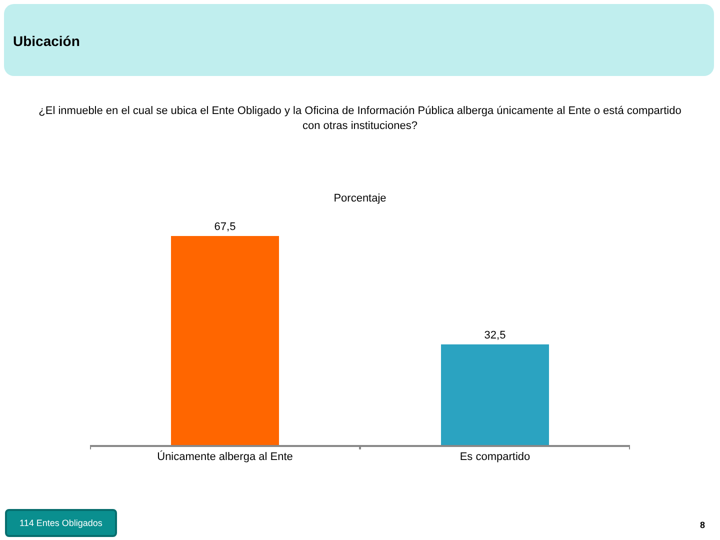 The image size is (720, 540). I want to click on y-axis-title: Porcentaje, so click(360, 198).